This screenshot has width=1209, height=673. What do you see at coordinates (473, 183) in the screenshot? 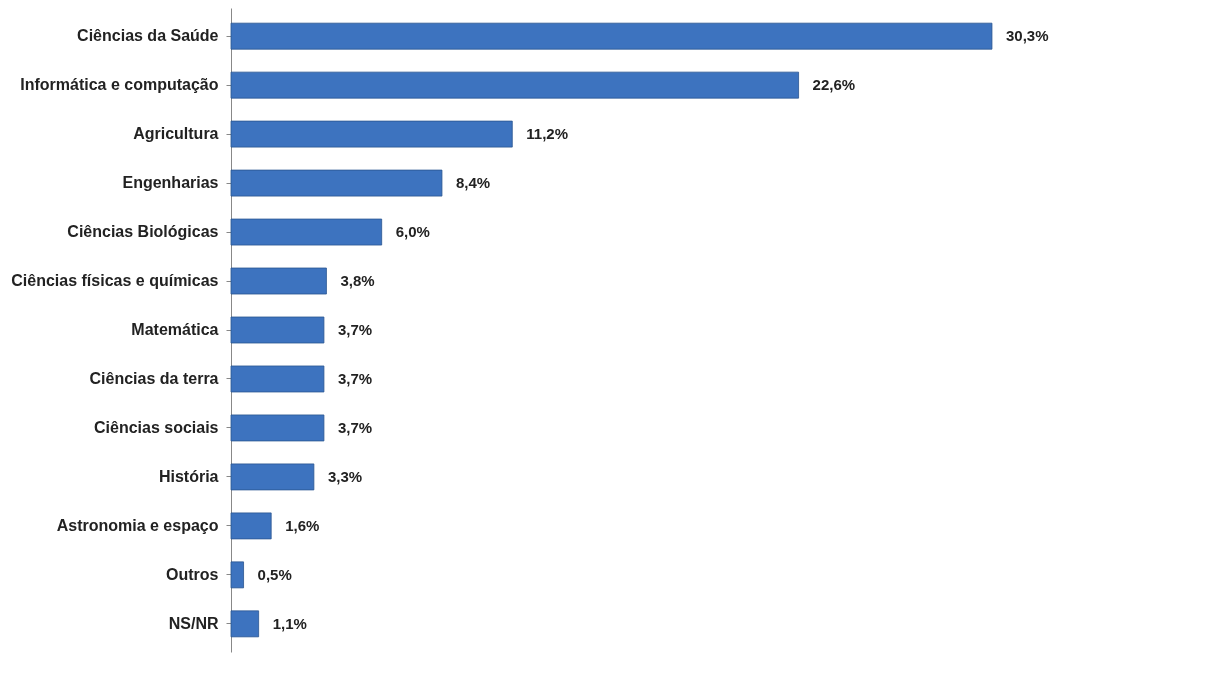
I see `data-label: 8,4%` at bounding box center [473, 183].